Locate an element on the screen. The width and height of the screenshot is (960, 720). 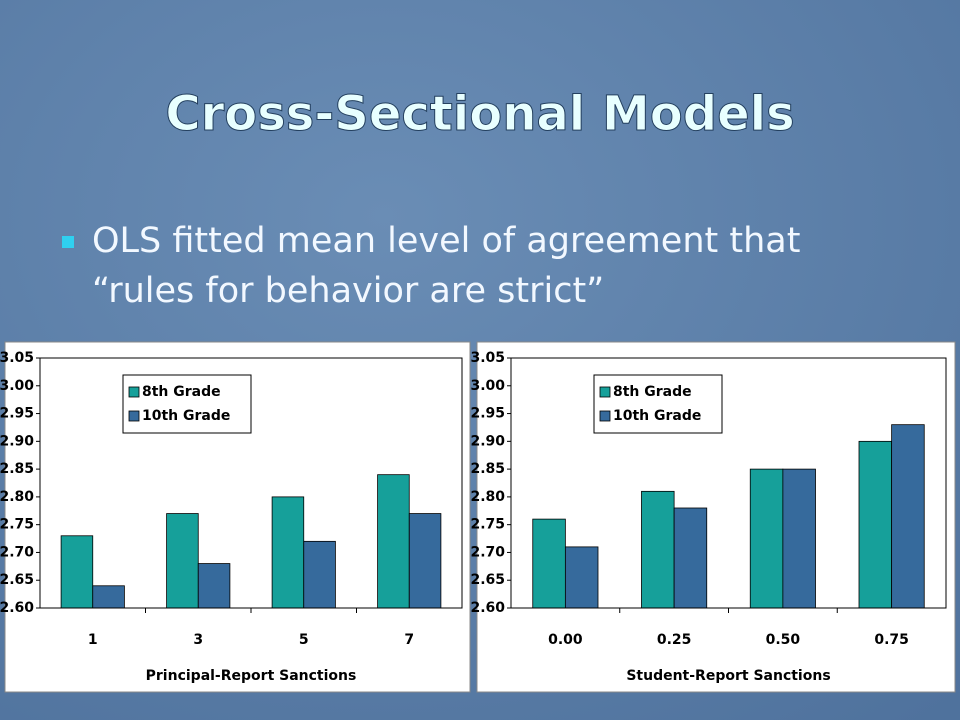
x-axis-label: Student-Report Sanctions is located at coordinates (728, 676).